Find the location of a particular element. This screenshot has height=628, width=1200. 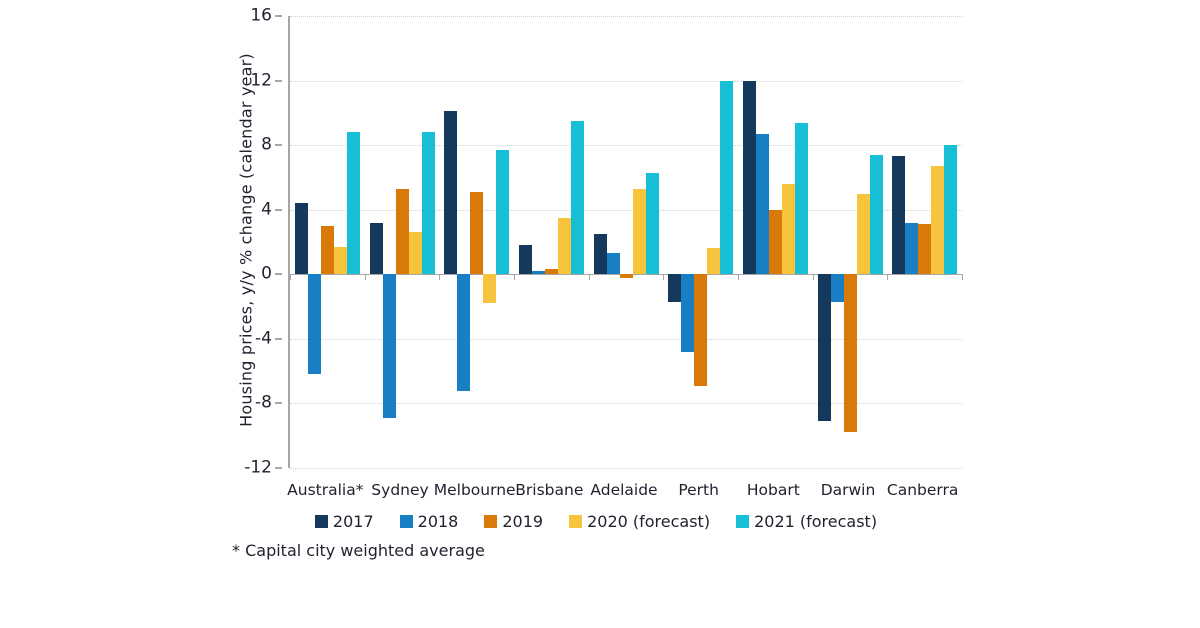

y-tick-label--12: -12 is located at coordinates (258, 467).